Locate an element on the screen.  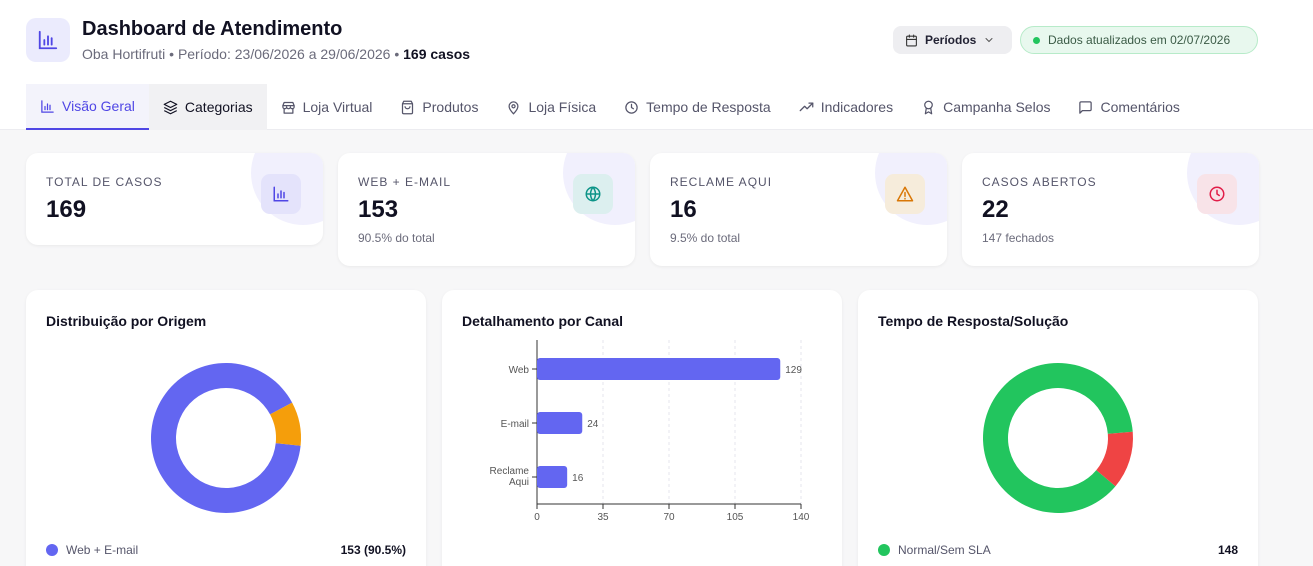
legend-value: 148 is located at coordinates (1227, 550).